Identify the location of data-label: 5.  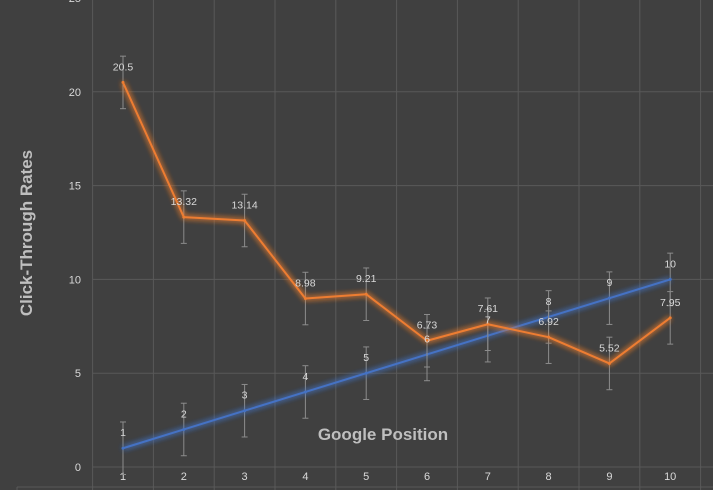
(366, 358).